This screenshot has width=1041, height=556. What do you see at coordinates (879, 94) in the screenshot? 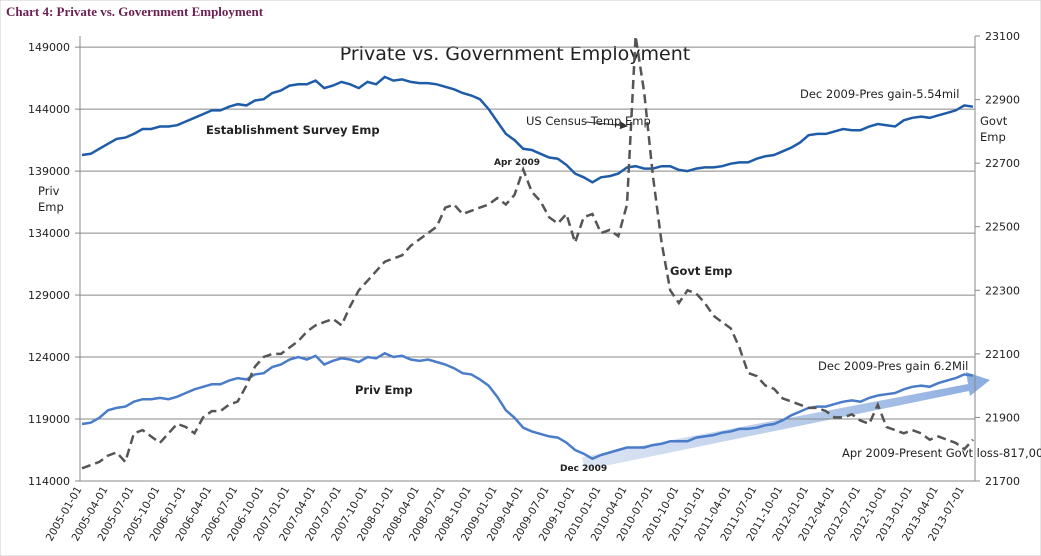
I see `annotation: Dec 2009-Pres gain-5.54mil` at bounding box center [879, 94].